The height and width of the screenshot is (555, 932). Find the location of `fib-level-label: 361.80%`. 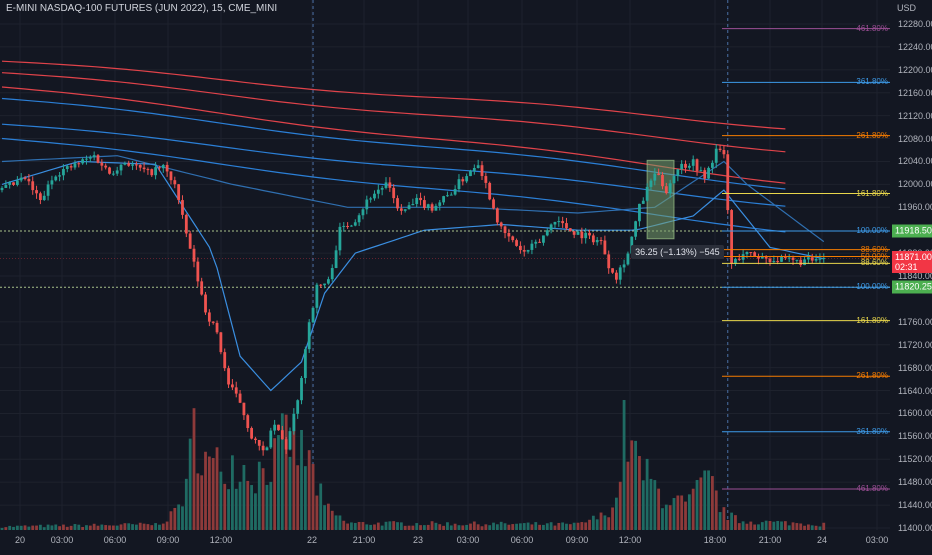

fib-level-label: 361.80% is located at coordinates (872, 82).